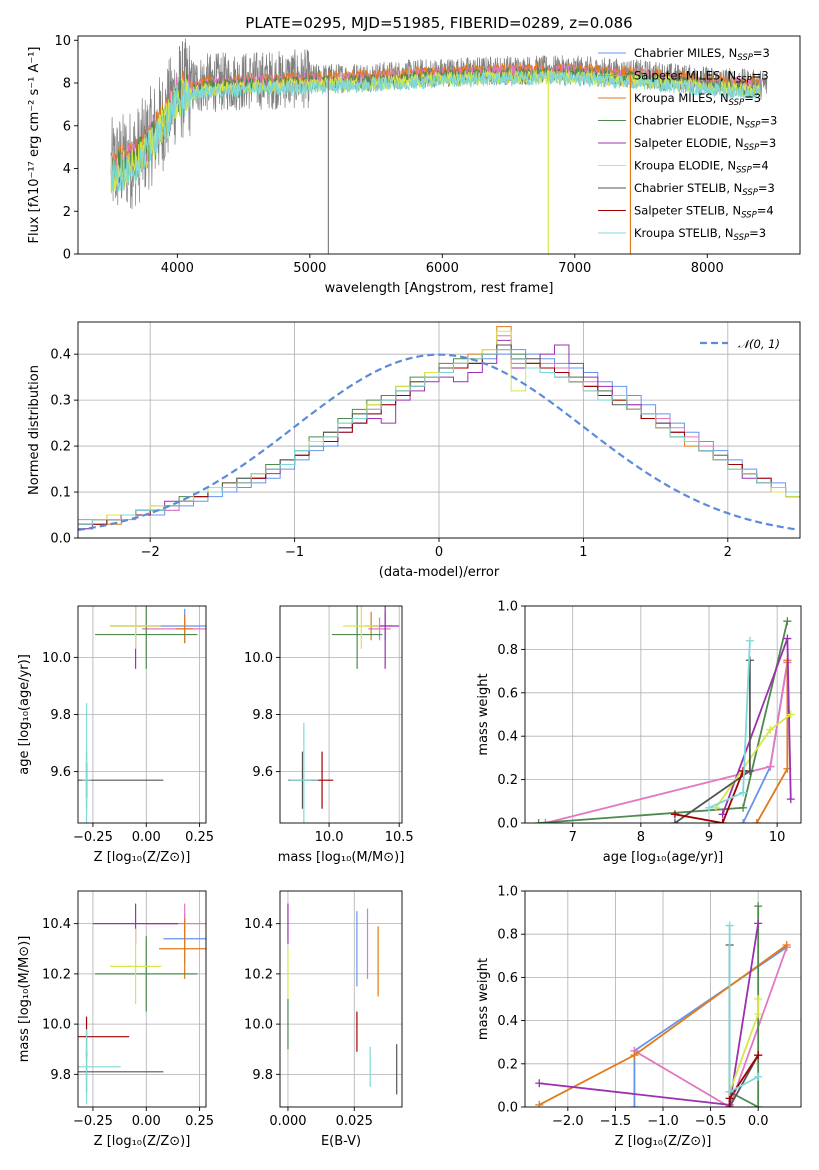 The height and width of the screenshot is (1170, 819). What do you see at coordinates (258, 974) in the screenshot?
I see `y-tick-label: 10.2` at bounding box center [258, 974].